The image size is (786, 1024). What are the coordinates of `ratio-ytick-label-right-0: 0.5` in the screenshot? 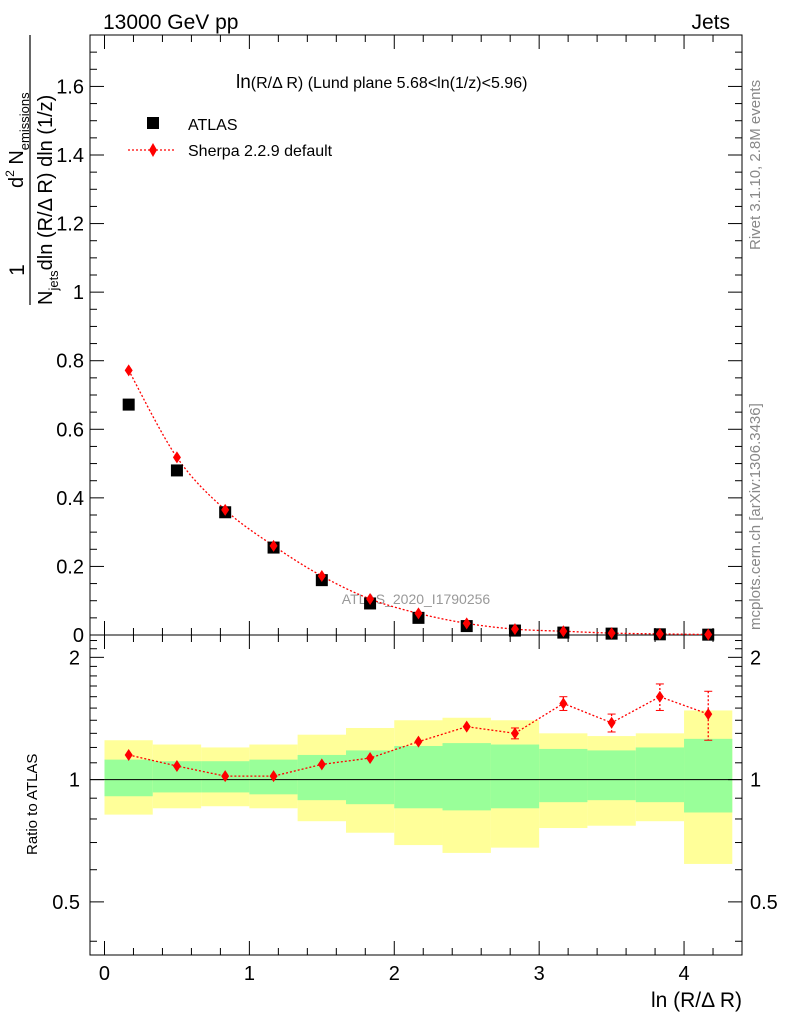 It's located at (764, 903).